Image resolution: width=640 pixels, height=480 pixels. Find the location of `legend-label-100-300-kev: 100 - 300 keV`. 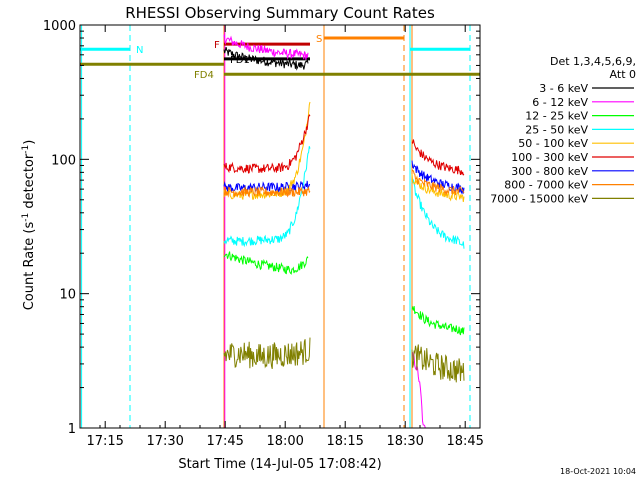

legend-label-100-300-kev: 100 - 300 keV is located at coordinates (549, 157).